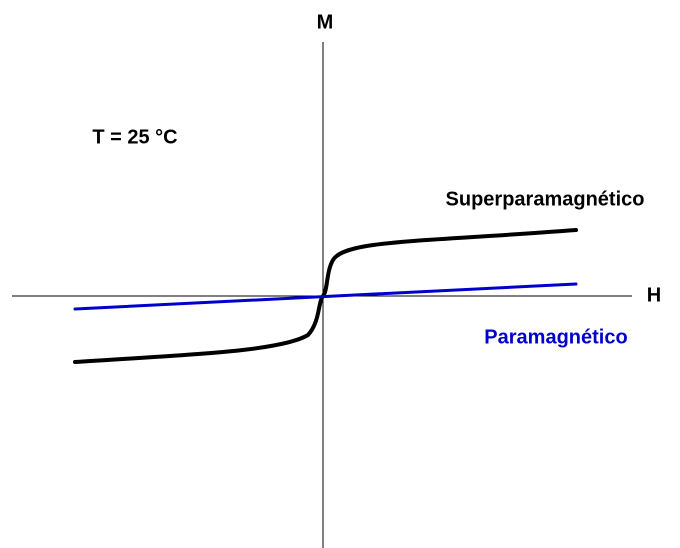 Image resolution: width=680 pixels, height=548 pixels. I want to click on paramagnetic-label: Paramagnético, so click(555, 337).